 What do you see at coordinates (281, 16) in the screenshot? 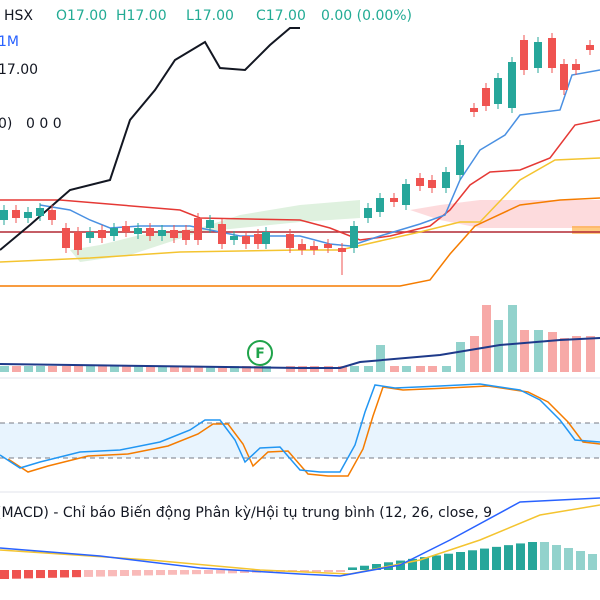
I see `close: C17.00` at bounding box center [281, 16].